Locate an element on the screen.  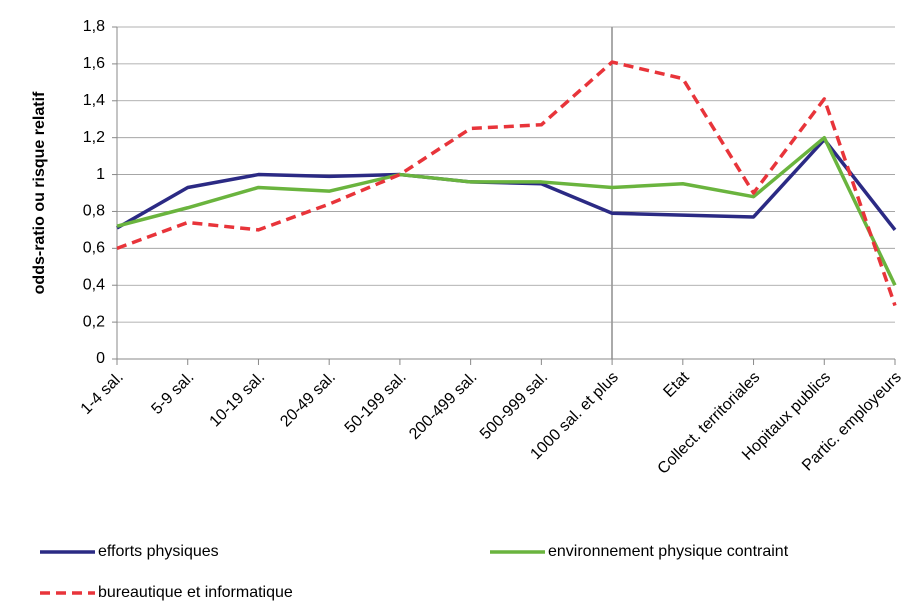
x-tick-label: 500-999 sal. is located at coordinates (514, 406).